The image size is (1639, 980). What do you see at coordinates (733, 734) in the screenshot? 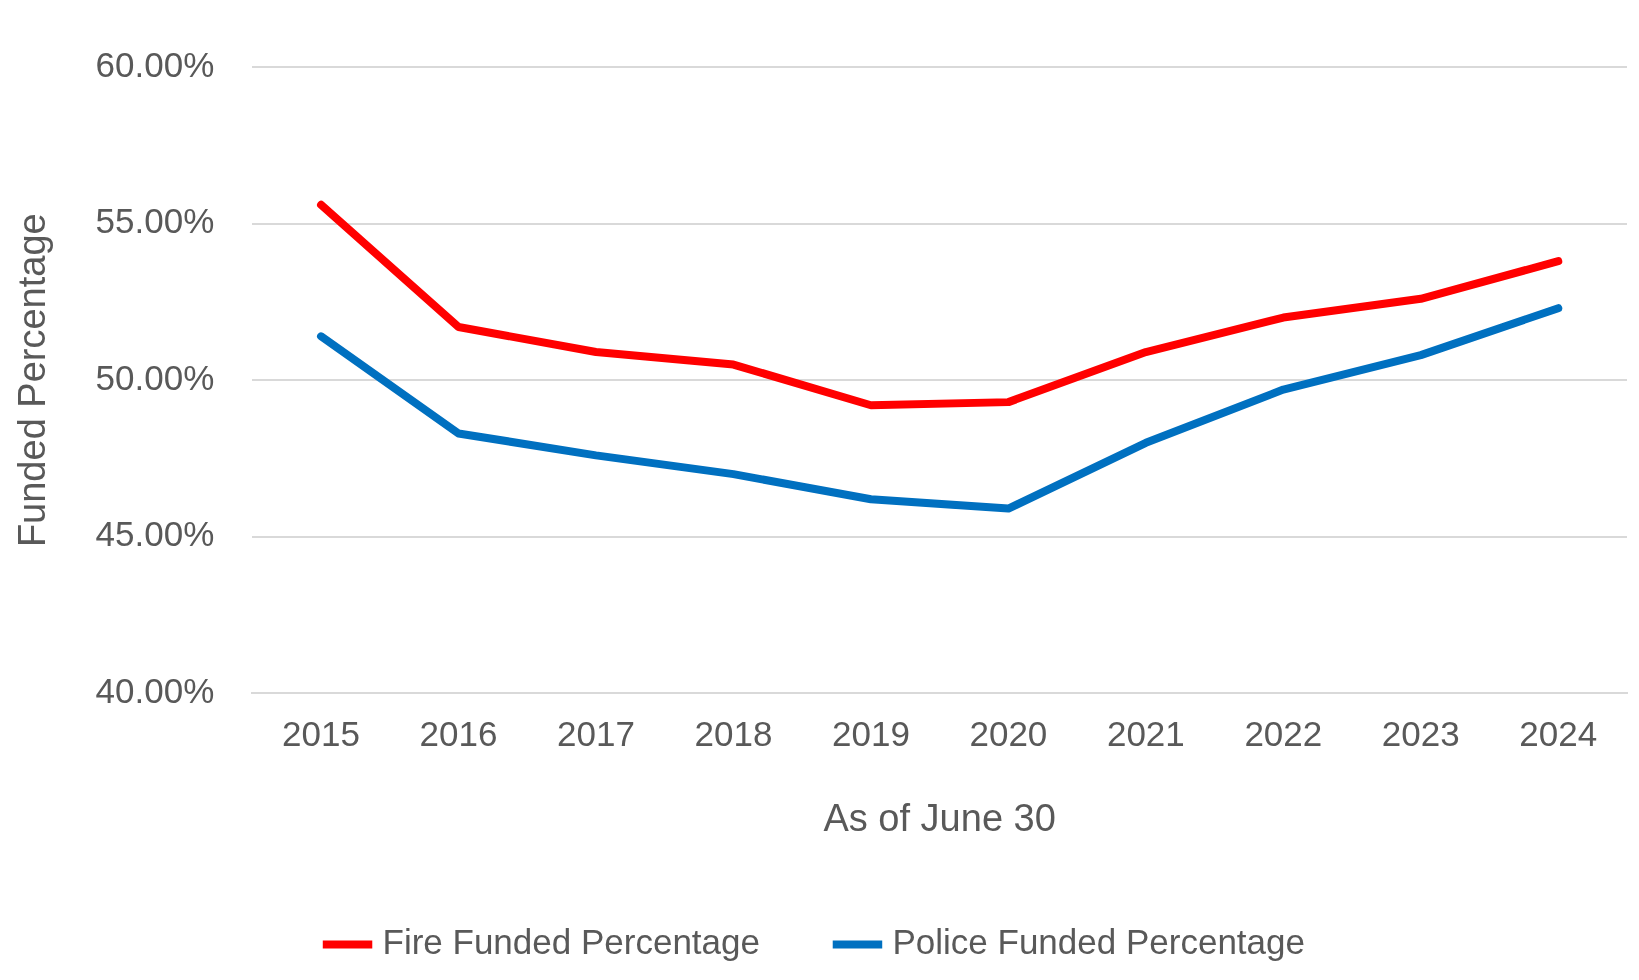
I see `x-tick-label: 2018` at bounding box center [733, 734].